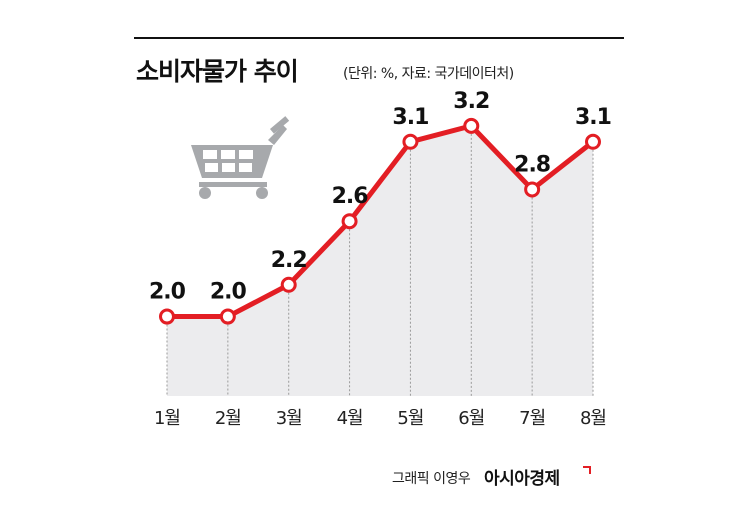 The image size is (745, 522). Describe the element at coordinates (587, 470) in the screenshot. I see `brand-mark-icon` at that location.